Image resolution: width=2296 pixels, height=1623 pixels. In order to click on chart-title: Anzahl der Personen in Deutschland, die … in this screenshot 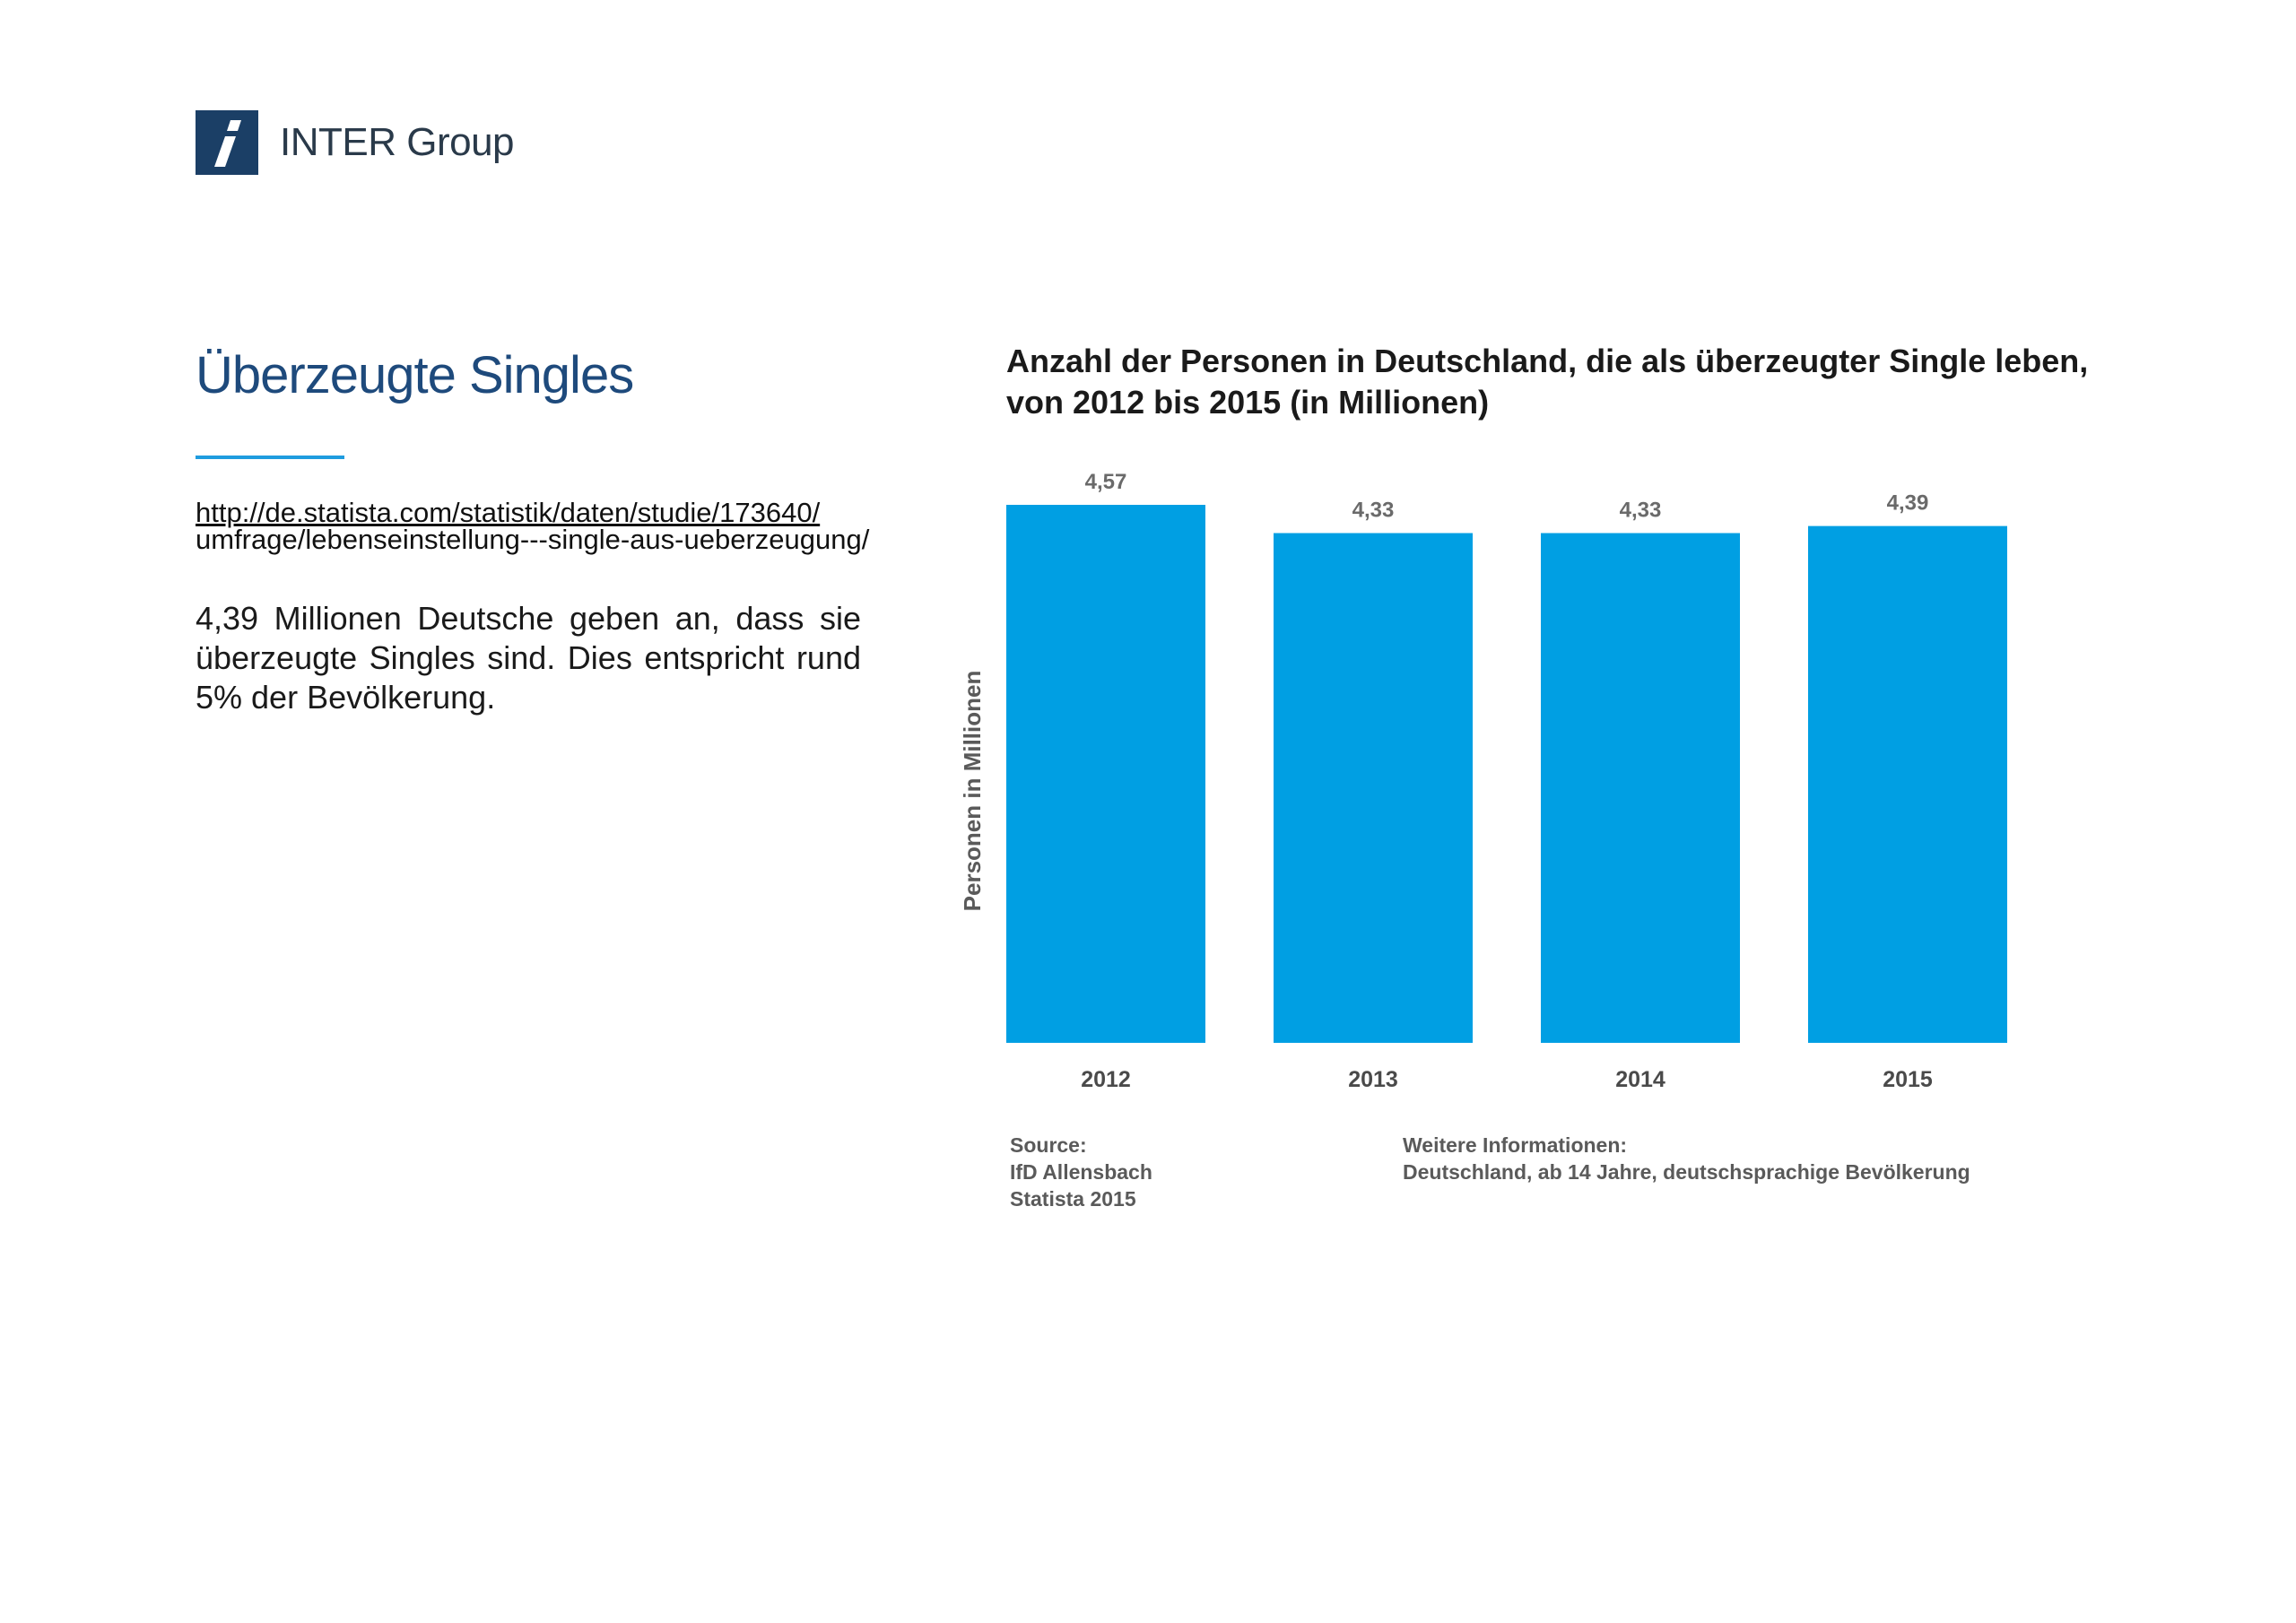, I will do `click(1547, 382)`.